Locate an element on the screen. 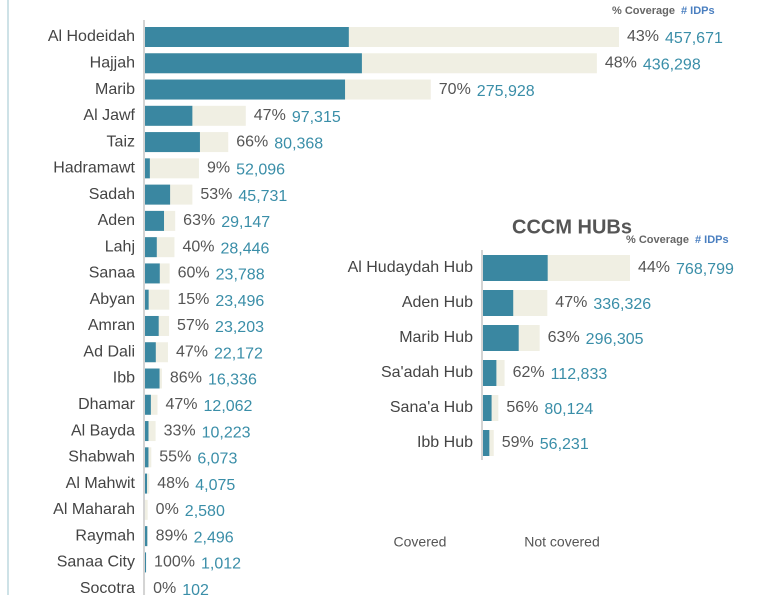 This screenshot has width=758, height=600. idp-label: 275,928 is located at coordinates (506, 91).